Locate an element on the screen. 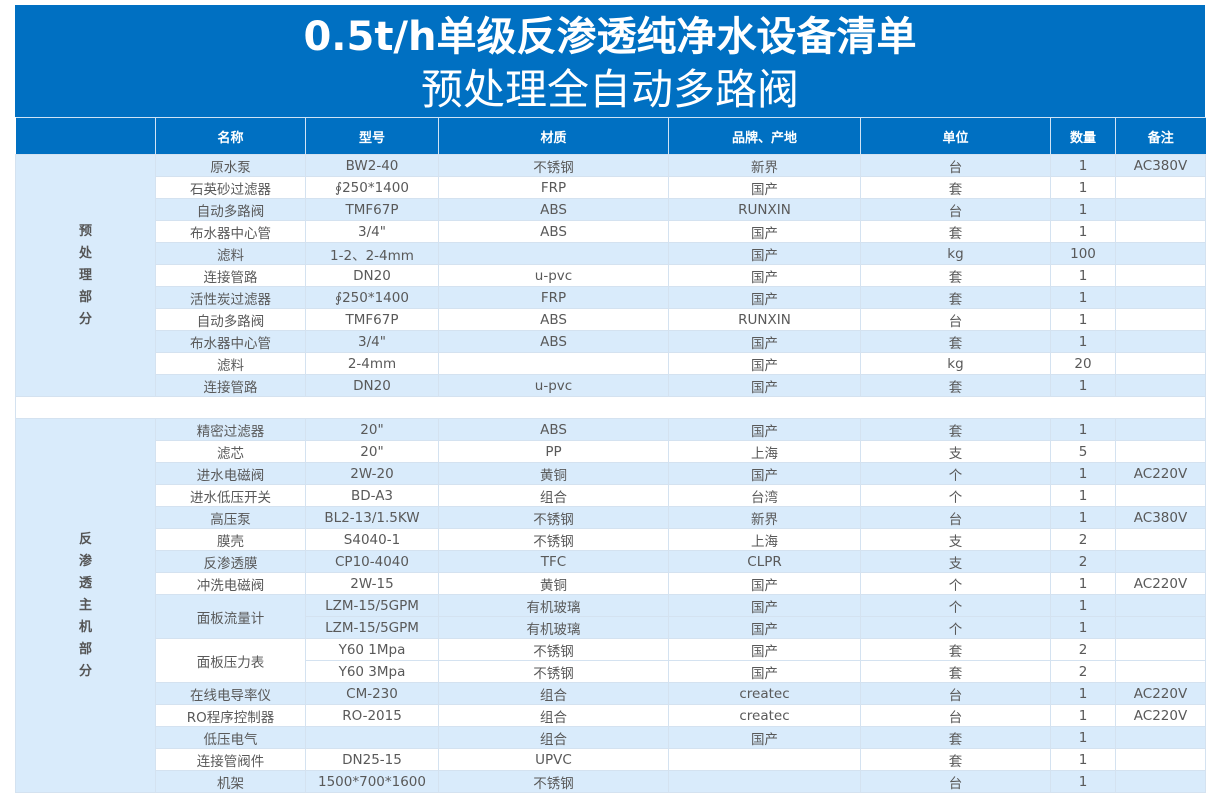  item-model: RO-2015 is located at coordinates (372, 715).